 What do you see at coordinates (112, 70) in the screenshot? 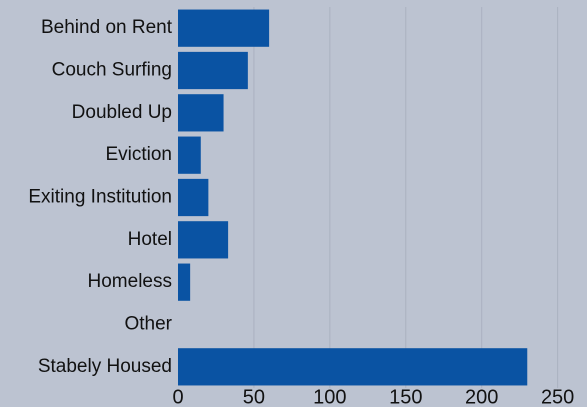
I see `y-tick-label: Couch Surfing` at bounding box center [112, 70].